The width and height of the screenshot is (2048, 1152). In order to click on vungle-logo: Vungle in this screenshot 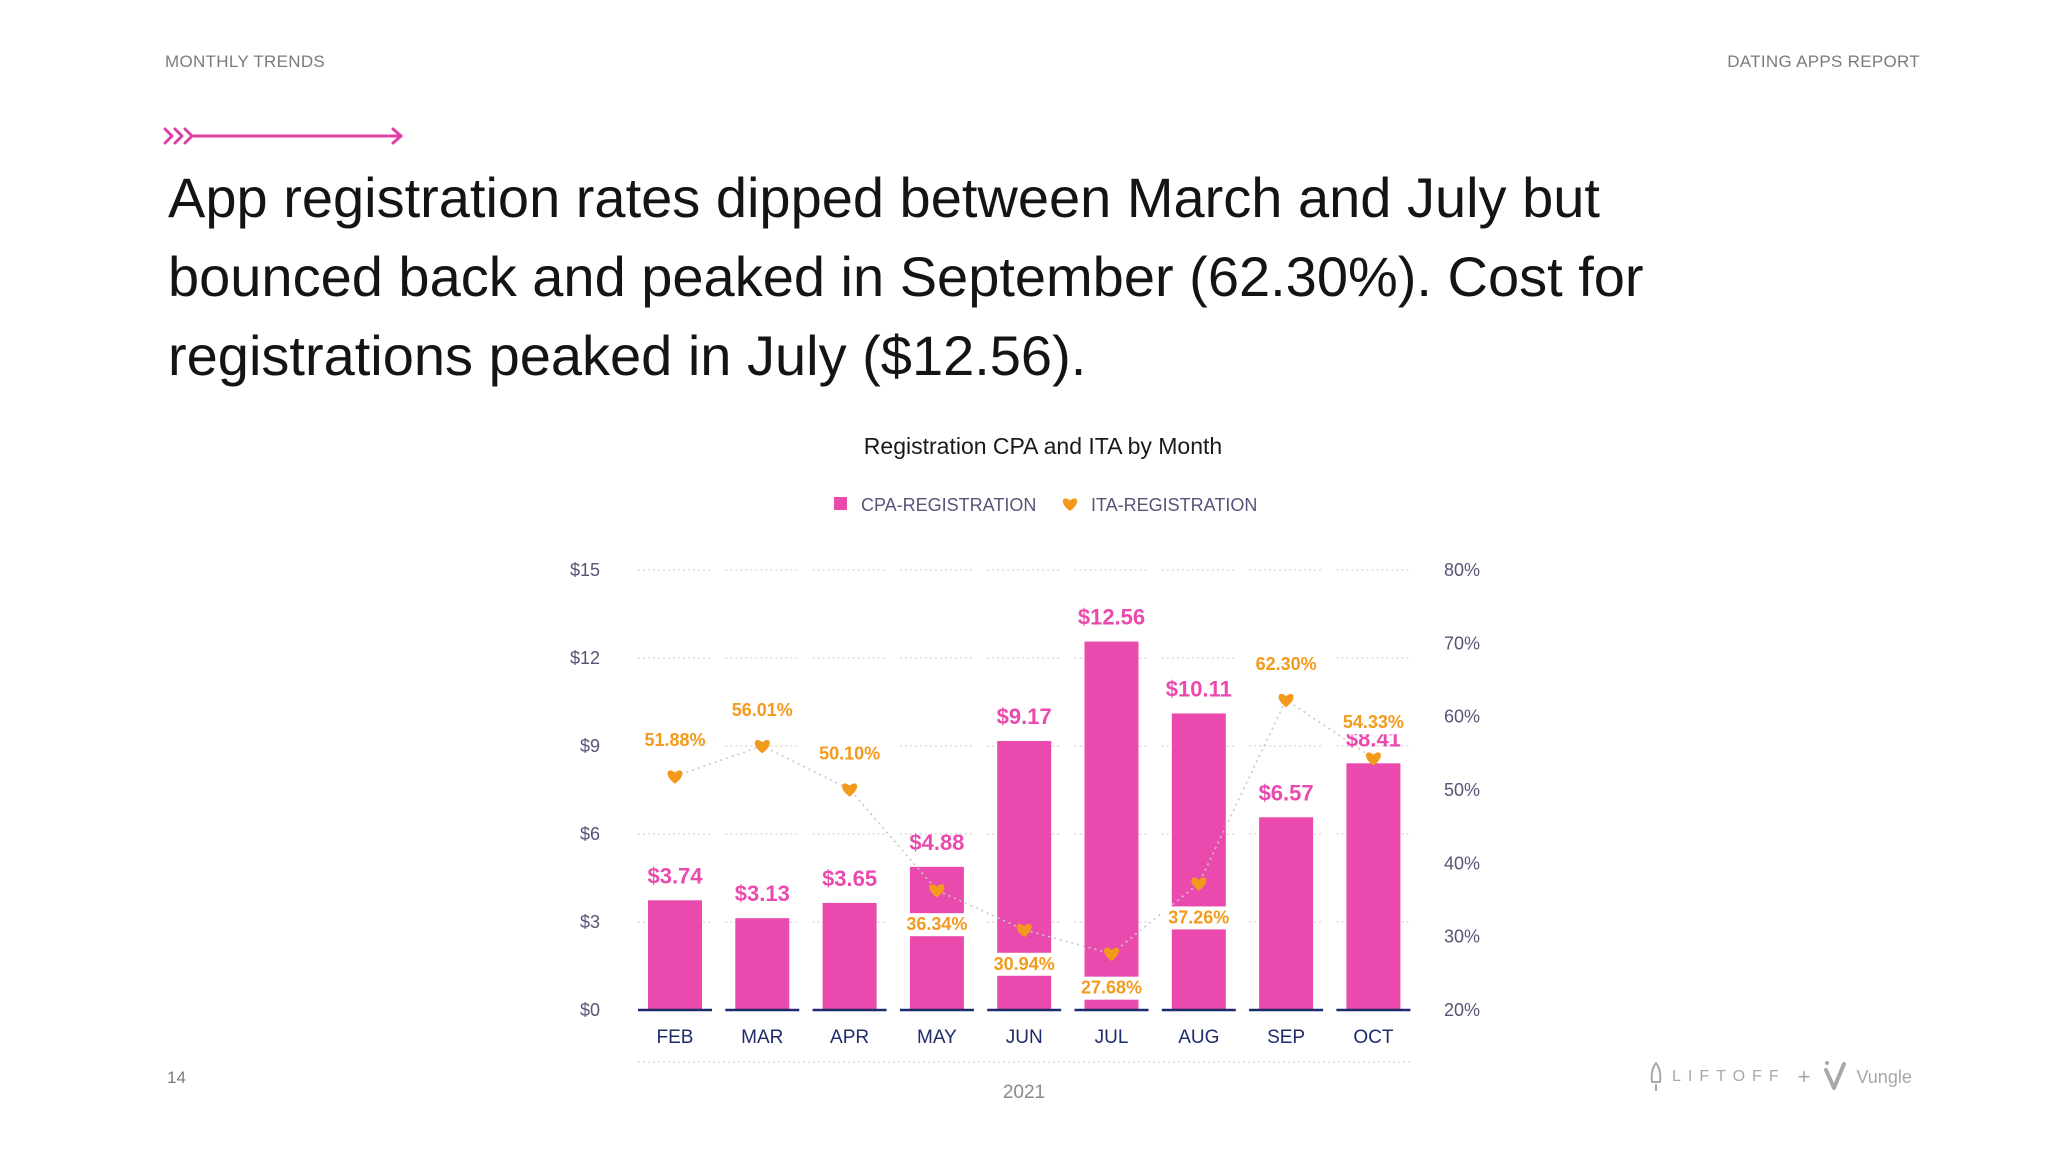, I will do `click(1884, 1076)`.